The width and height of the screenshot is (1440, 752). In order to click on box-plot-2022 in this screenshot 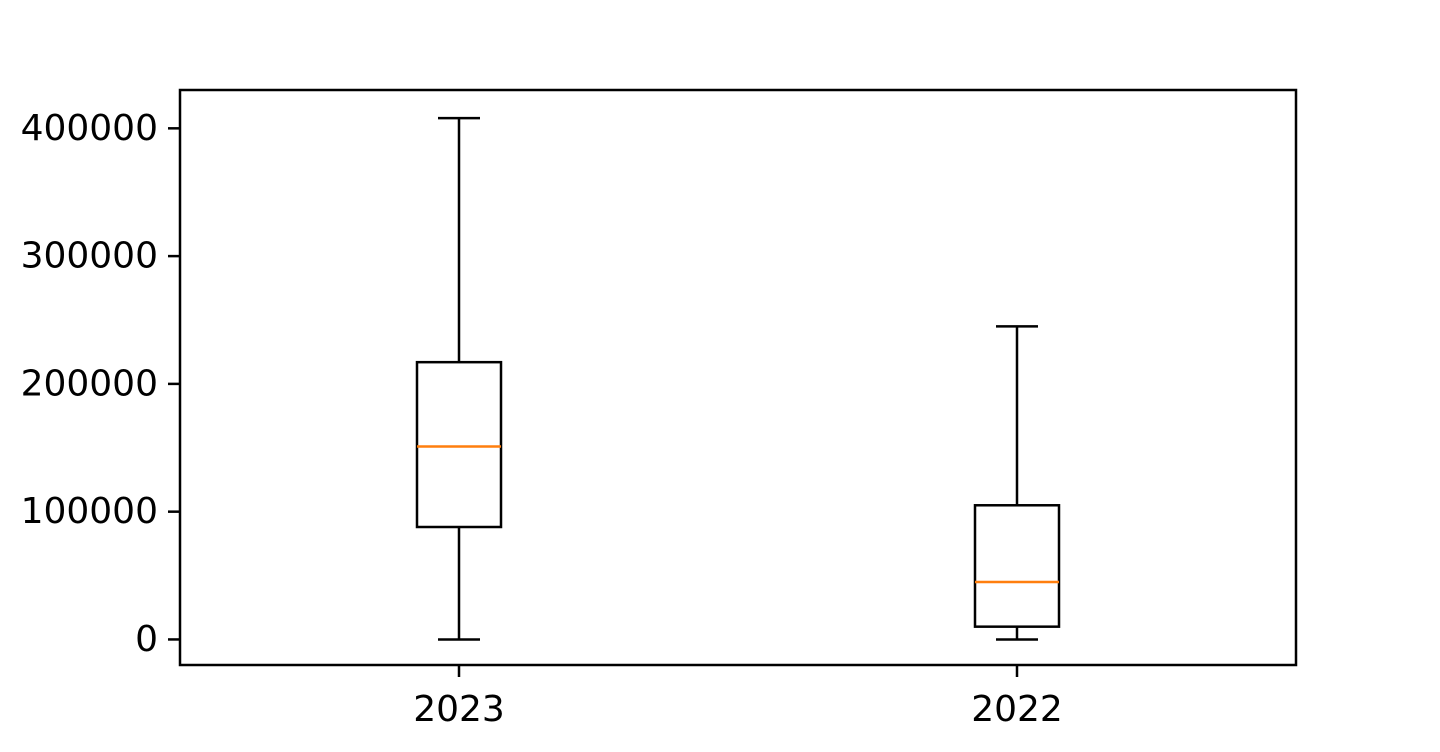, I will do `click(1017, 483)`.